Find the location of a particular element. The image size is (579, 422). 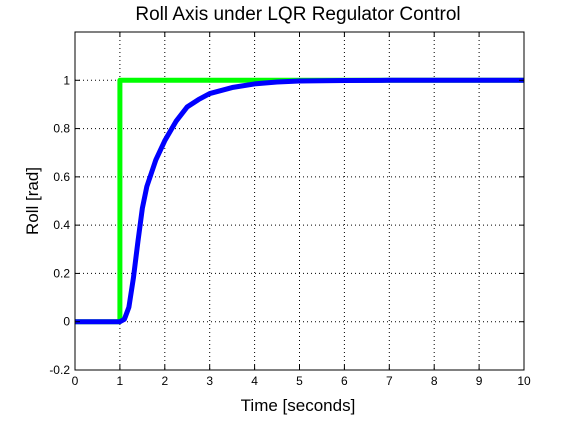

x-tick-label: 3 is located at coordinates (209, 381).